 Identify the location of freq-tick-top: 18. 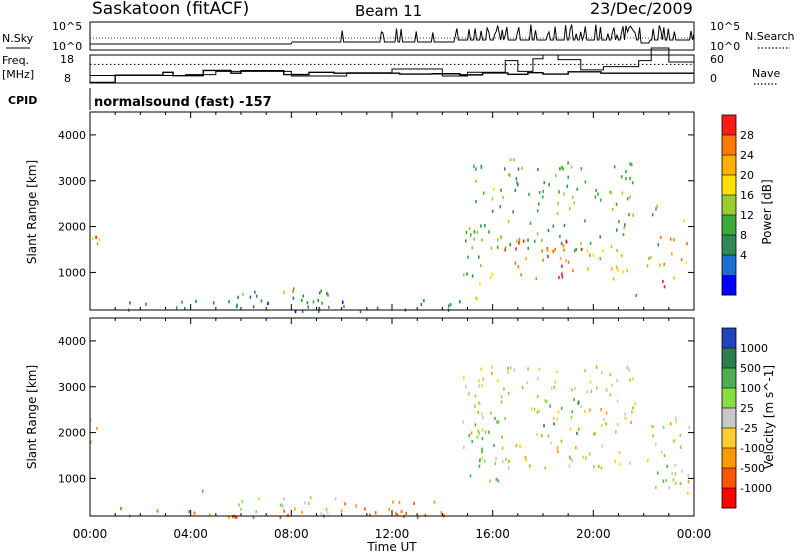
(67, 59).